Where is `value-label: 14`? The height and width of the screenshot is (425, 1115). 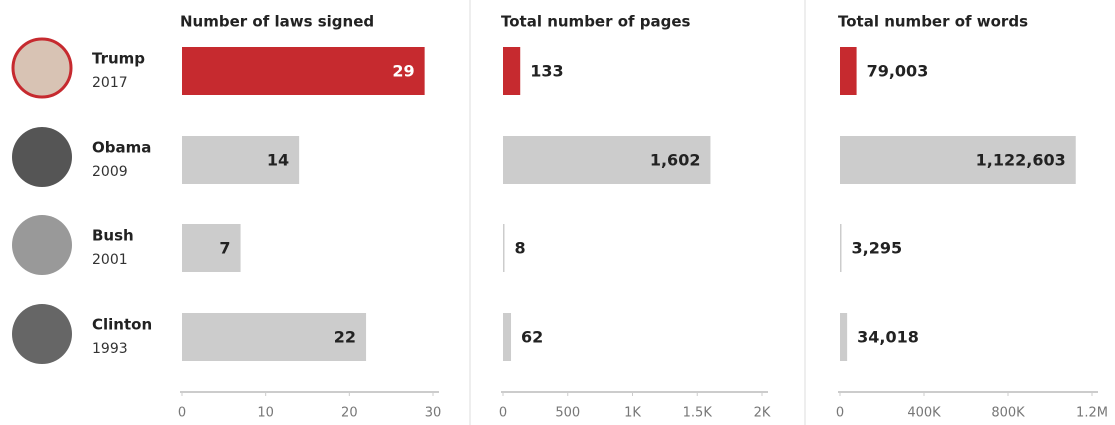
value-label: 14 is located at coordinates (278, 160).